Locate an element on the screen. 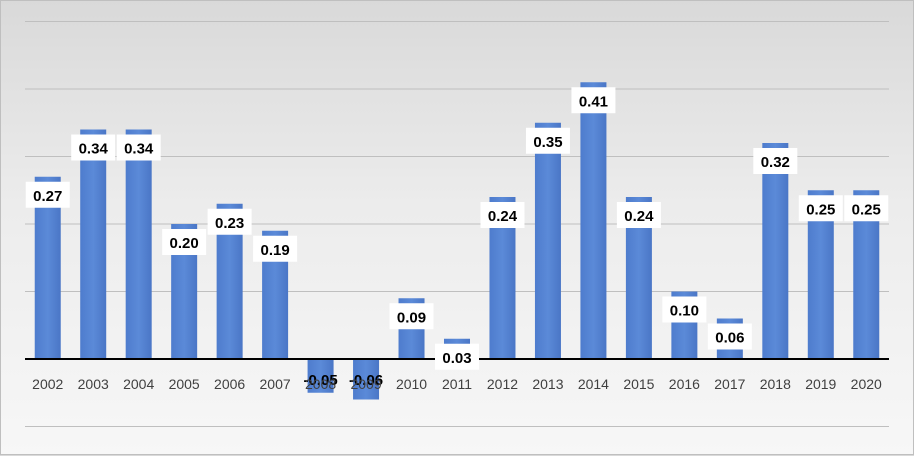  bar-2003 is located at coordinates (93, 244).